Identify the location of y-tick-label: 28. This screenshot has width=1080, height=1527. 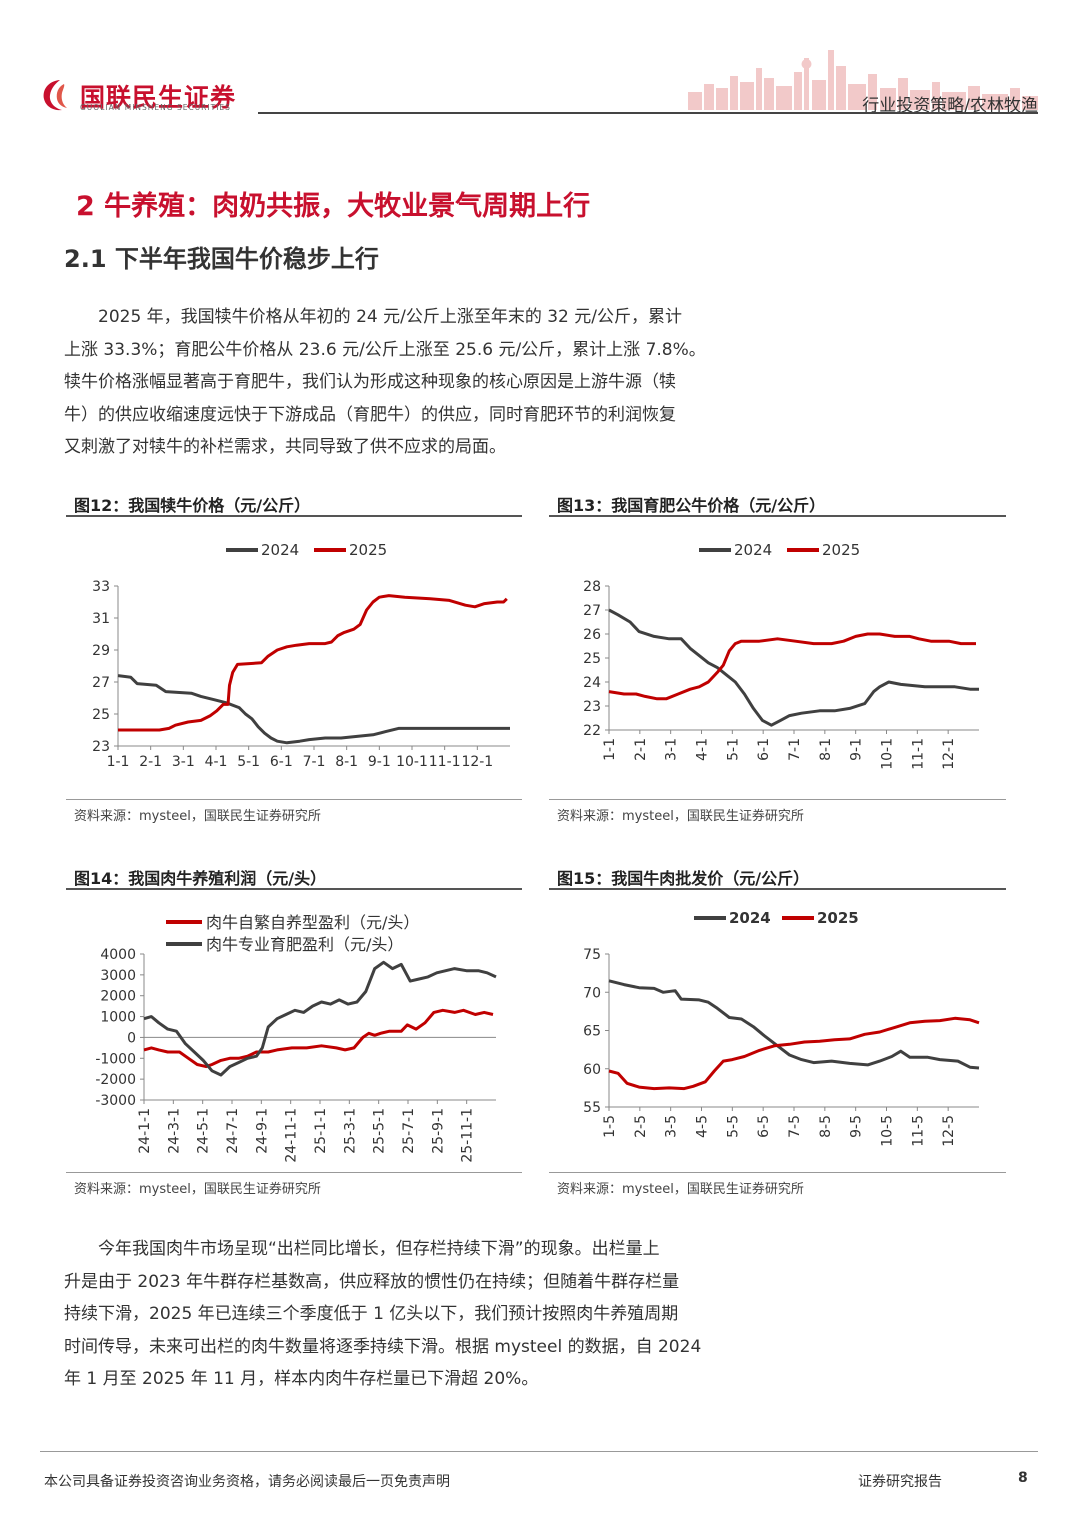
(592, 587).